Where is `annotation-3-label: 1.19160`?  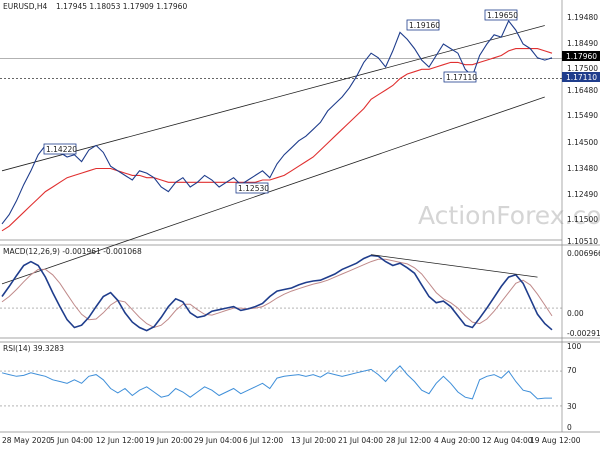
annotation-3-label: 1.19160 is located at coordinates (424, 25).